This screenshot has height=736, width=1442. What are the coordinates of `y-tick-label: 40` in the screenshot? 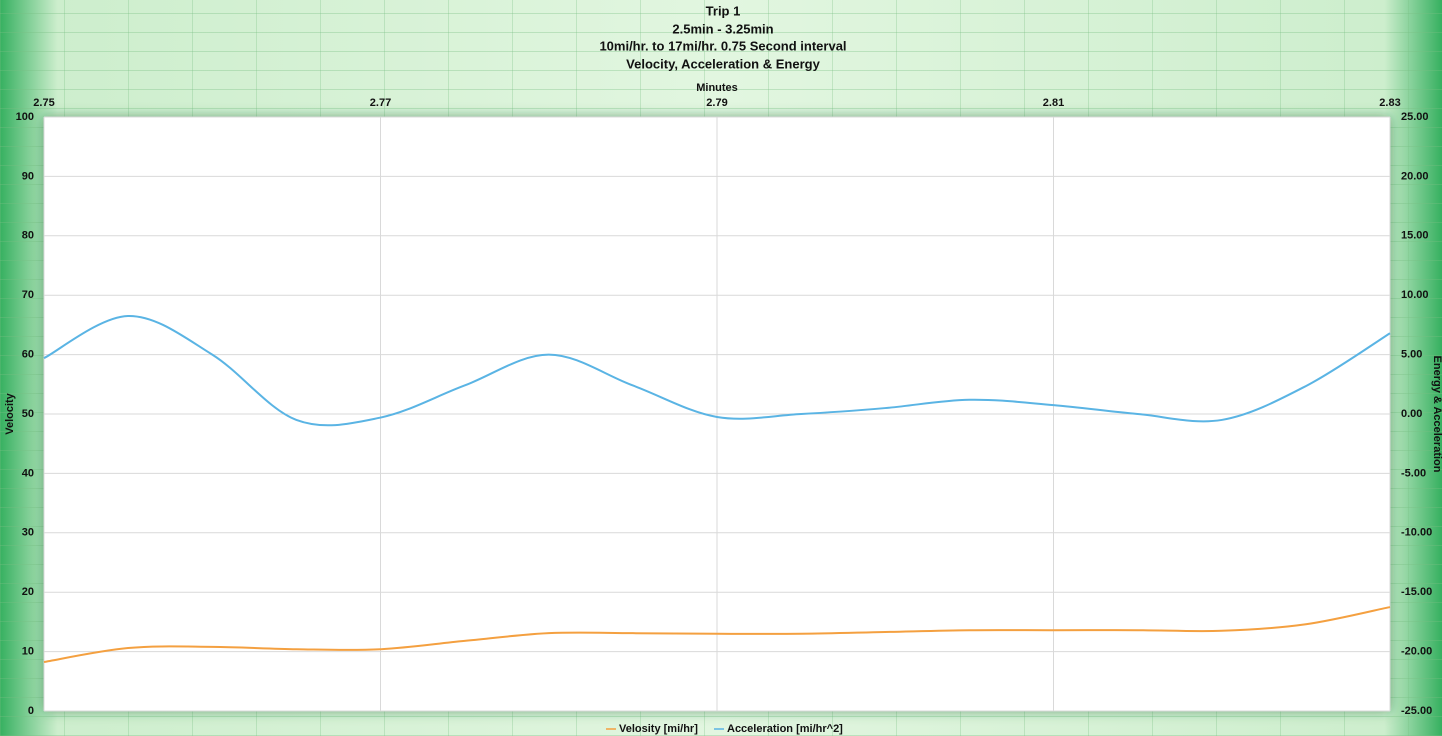 It's located at (28, 473).